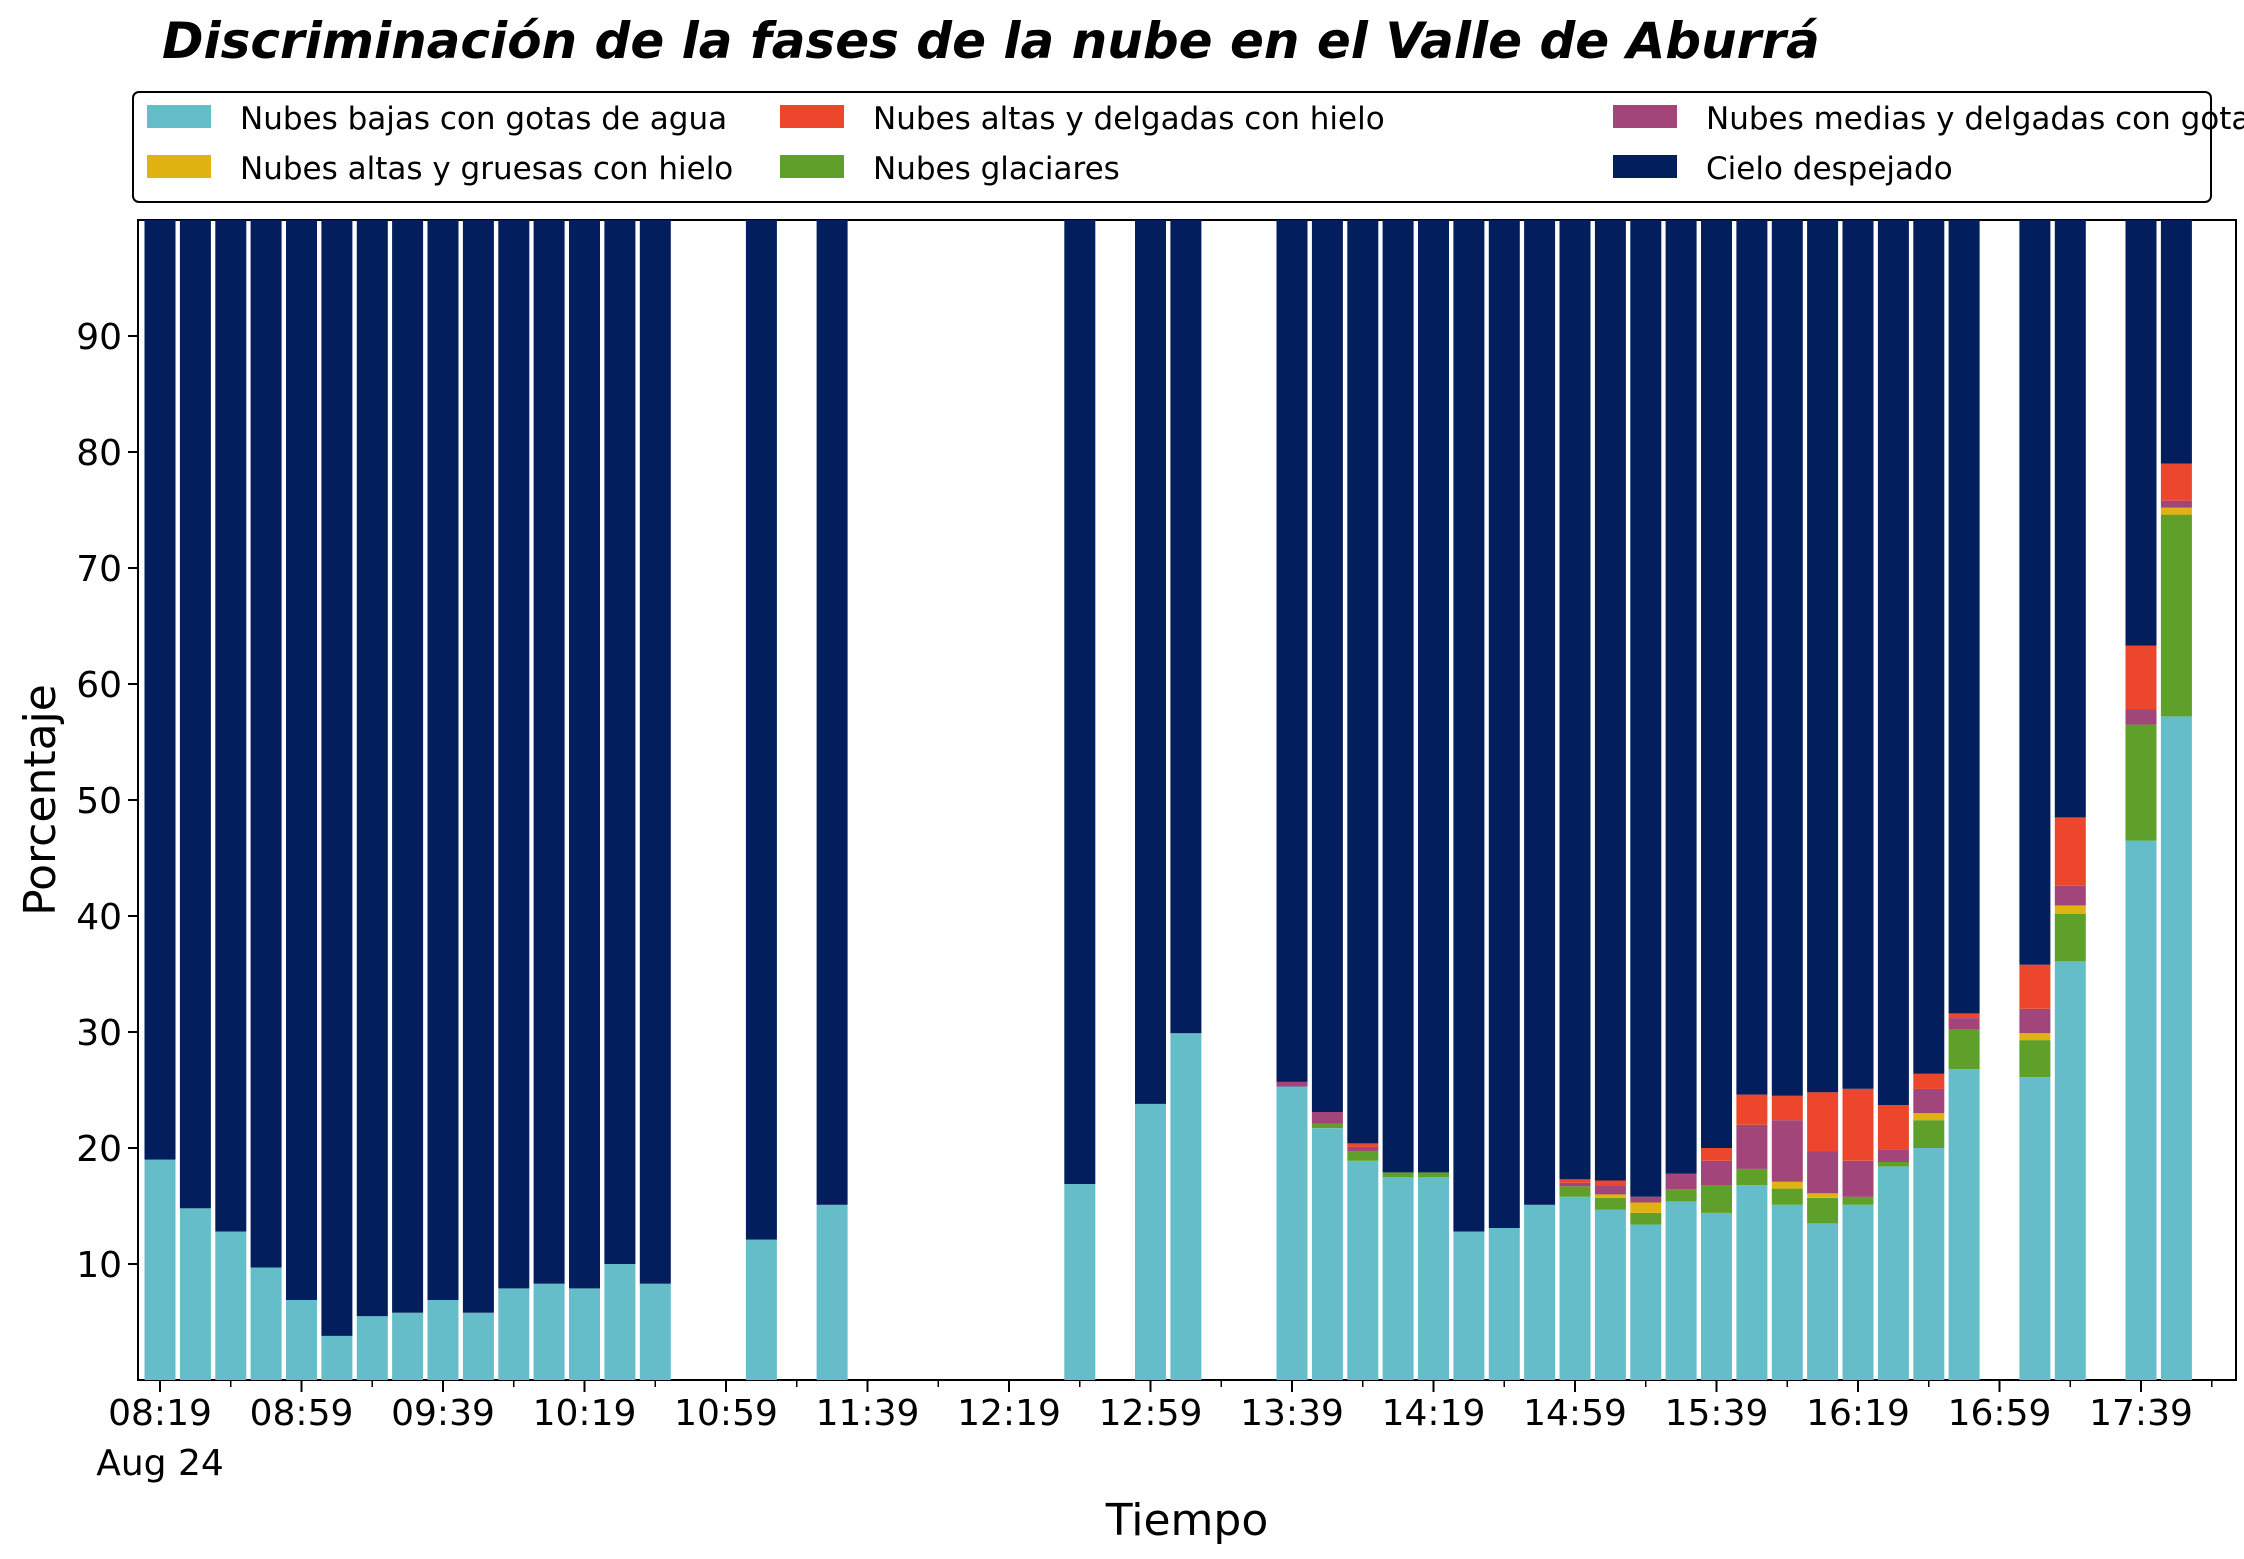 The image size is (2244, 1559). Describe the element at coordinates (1129, 119) in the screenshot. I see `legend-label: Nubes altas y delgadas con hielo` at that location.